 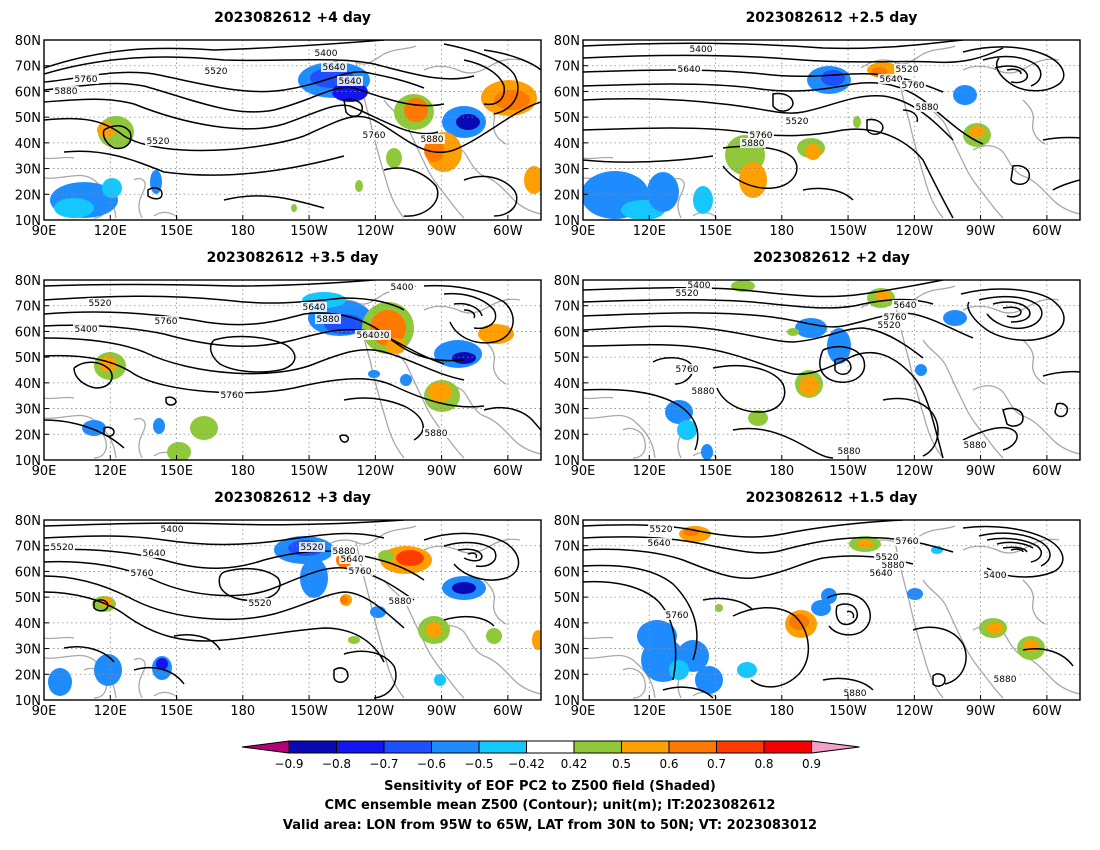 What do you see at coordinates (265, 747) in the screenshot?
I see `colorbar-low-arrow` at bounding box center [265, 747].